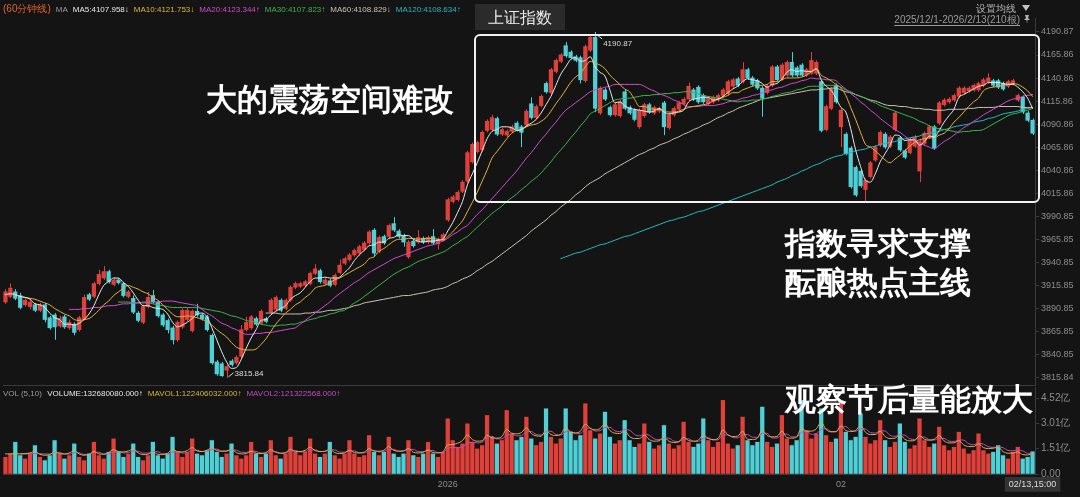 The image size is (1080, 497). Describe the element at coordinates (23, 393) in the screenshot. I see `annotation: VOL (5,10)` at that location.